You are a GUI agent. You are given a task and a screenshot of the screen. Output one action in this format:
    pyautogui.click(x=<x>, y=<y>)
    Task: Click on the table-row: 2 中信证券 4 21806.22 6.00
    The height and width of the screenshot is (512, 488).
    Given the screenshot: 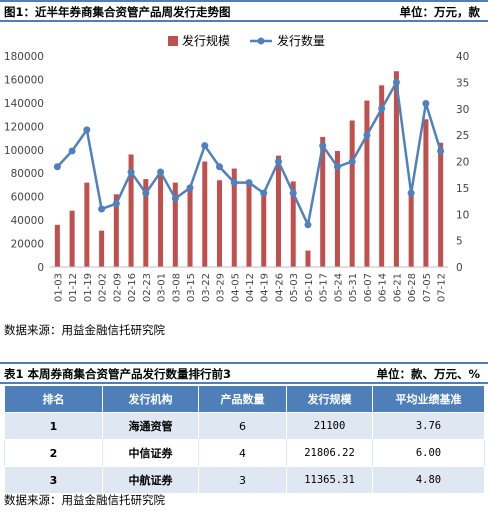 What is the action you would take?
    pyautogui.click(x=244, y=453)
    